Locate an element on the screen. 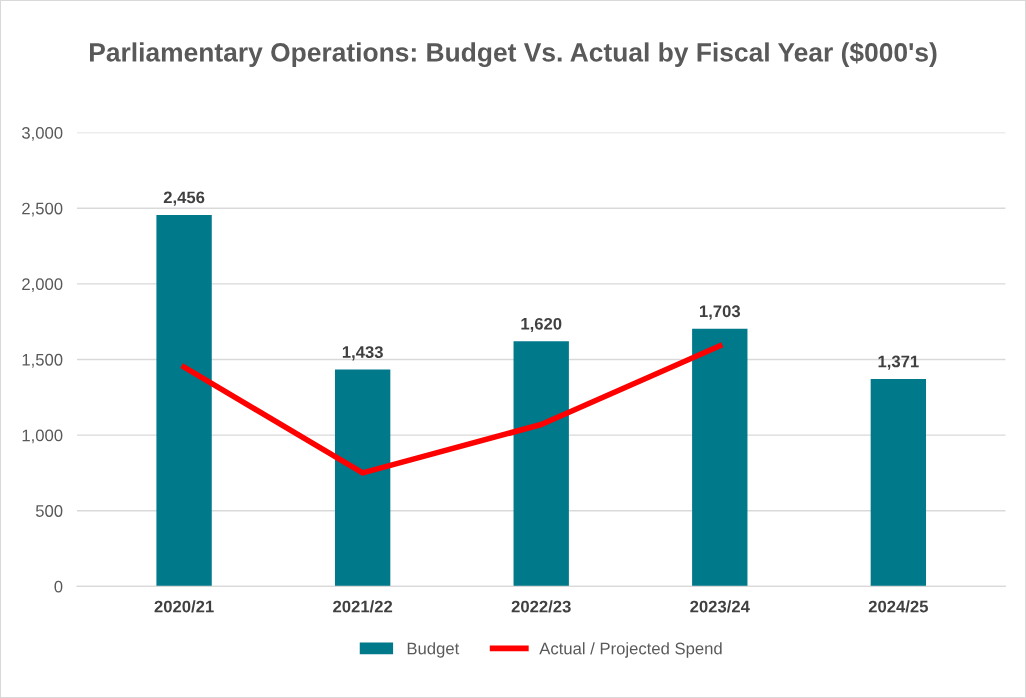 The image size is (1026, 698). data-label: 1,703 is located at coordinates (720, 312).